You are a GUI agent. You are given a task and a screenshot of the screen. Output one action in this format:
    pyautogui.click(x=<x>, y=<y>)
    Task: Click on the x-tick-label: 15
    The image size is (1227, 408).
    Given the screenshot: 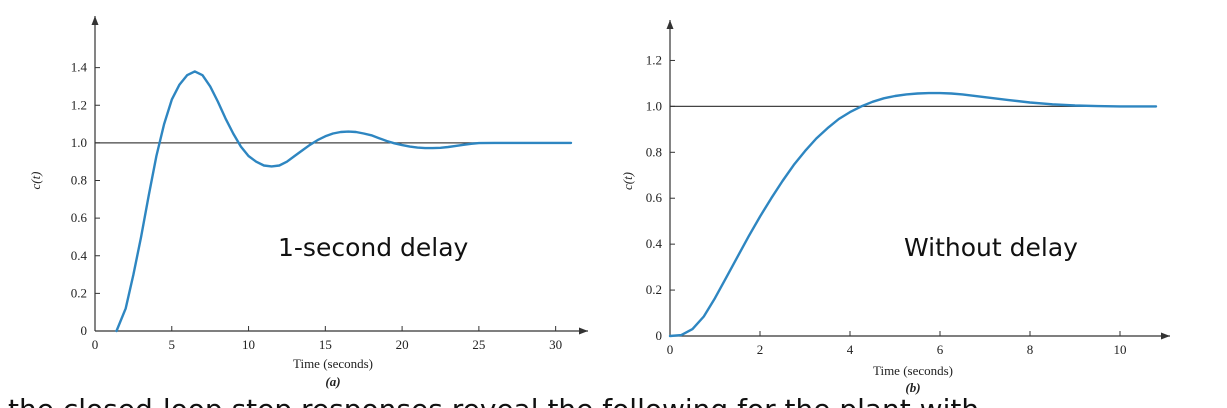 What is the action you would take?
    pyautogui.click(x=325, y=344)
    